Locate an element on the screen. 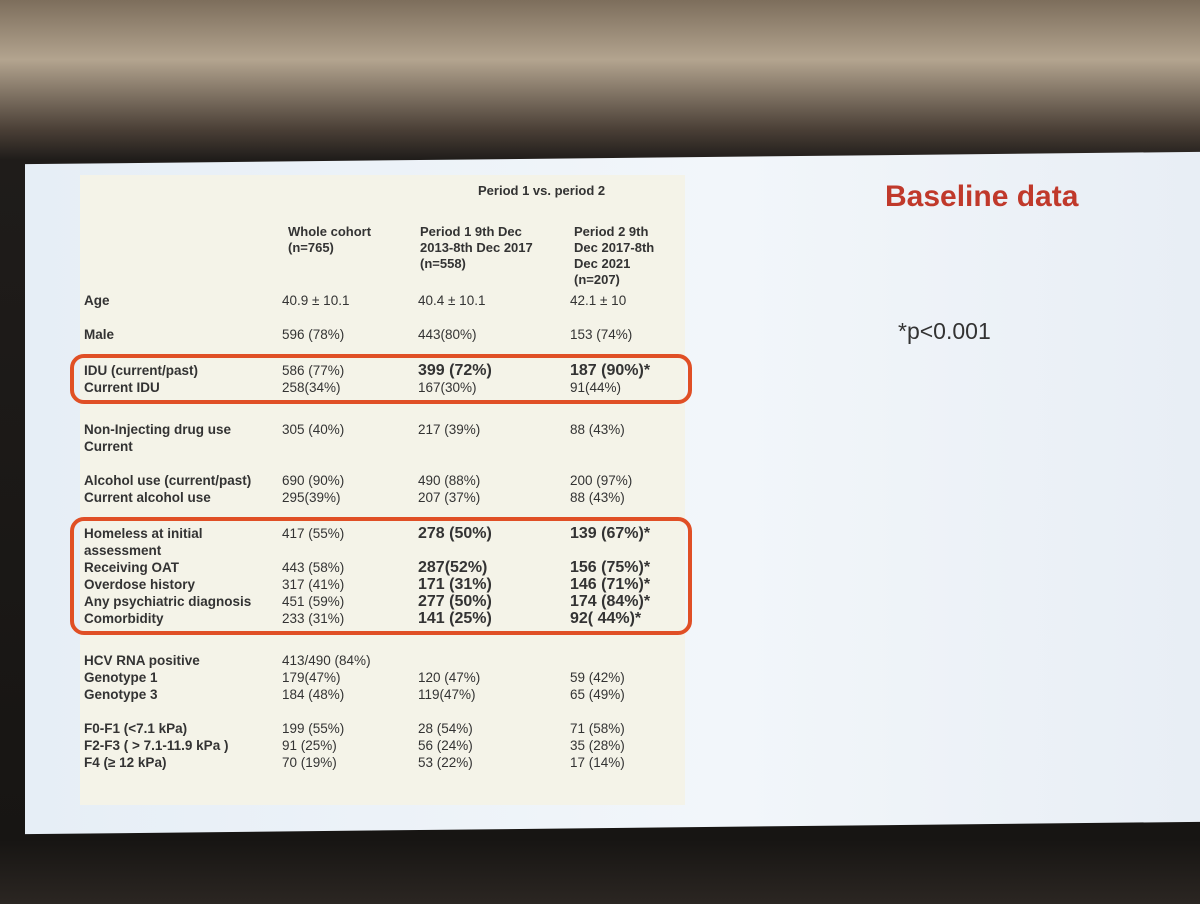 This screenshot has height=904, width=1200. cell: 40.4 ± 10.1 is located at coordinates (452, 300).